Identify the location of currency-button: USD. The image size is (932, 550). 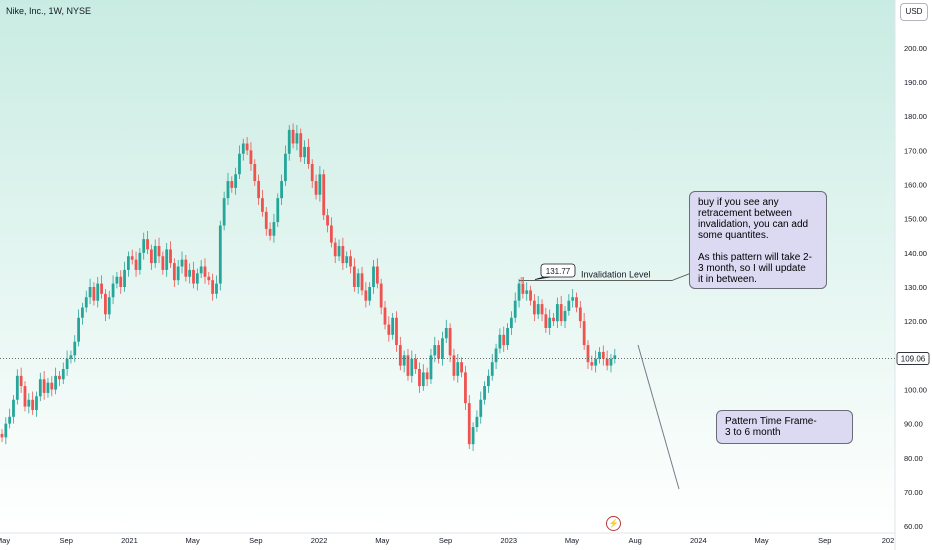
(914, 12).